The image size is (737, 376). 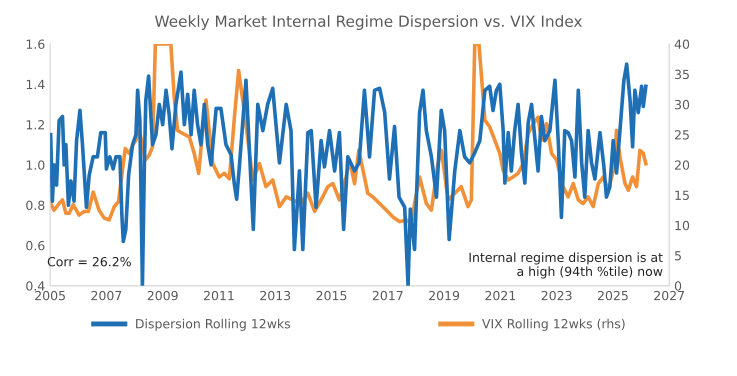 What do you see at coordinates (682, 75) in the screenshot?
I see `y2-tick-label: 35` at bounding box center [682, 75].